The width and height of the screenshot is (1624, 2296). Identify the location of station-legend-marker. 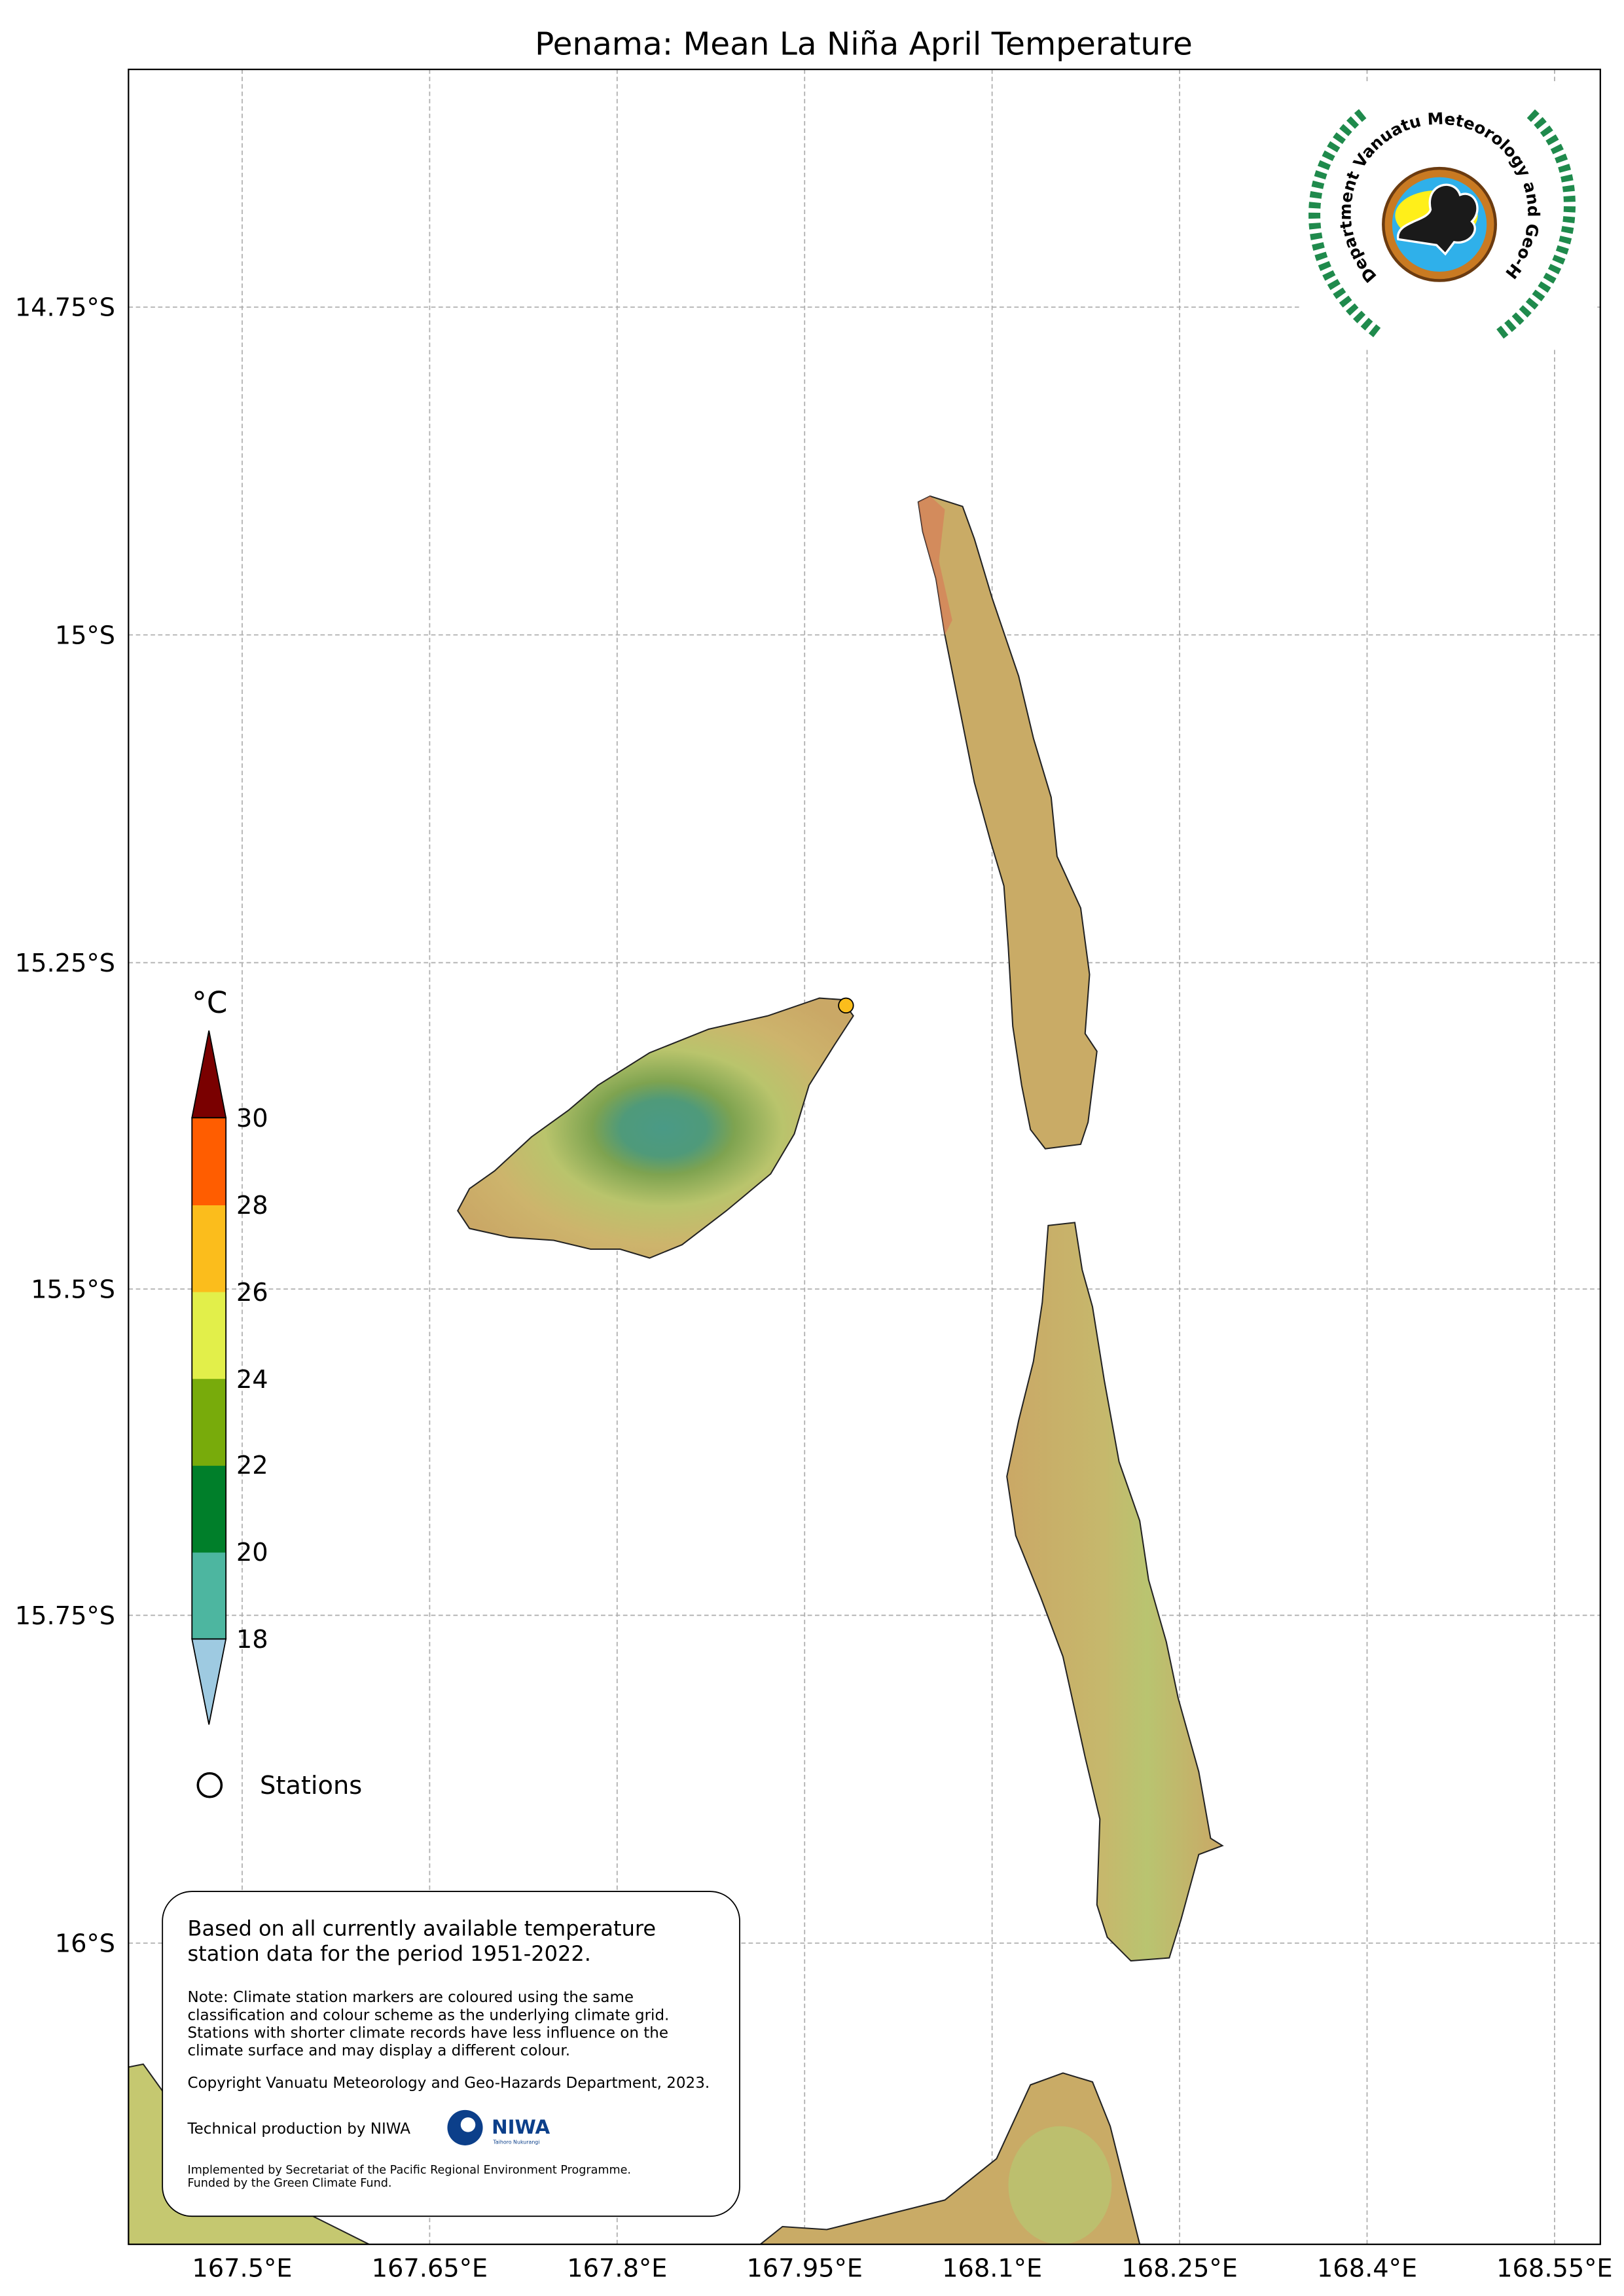
(209, 1785).